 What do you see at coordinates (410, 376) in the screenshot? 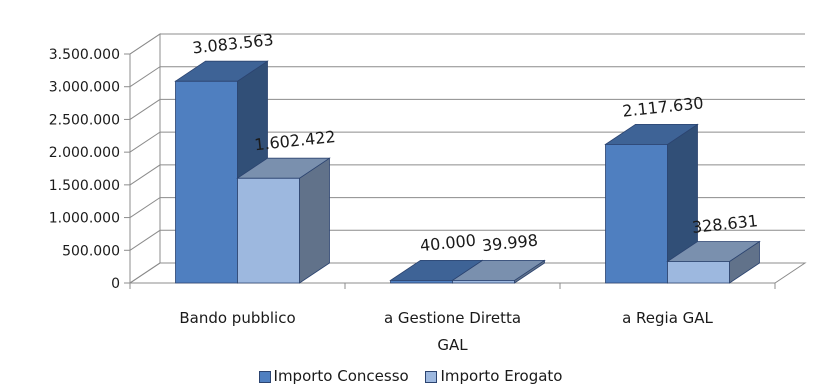
I see `legend: Importo Concesso Importo Erogato` at bounding box center [410, 376].